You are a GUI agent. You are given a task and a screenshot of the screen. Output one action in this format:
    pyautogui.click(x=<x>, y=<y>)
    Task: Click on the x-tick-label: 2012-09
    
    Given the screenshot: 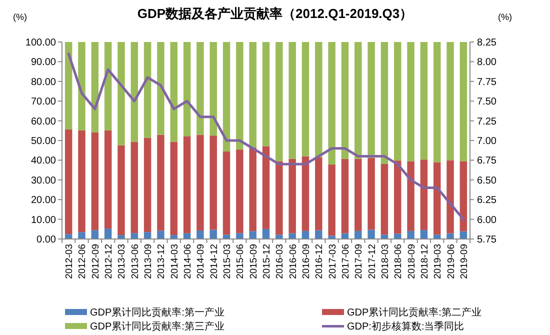 What is the action you would take?
    pyautogui.click(x=96, y=261)
    